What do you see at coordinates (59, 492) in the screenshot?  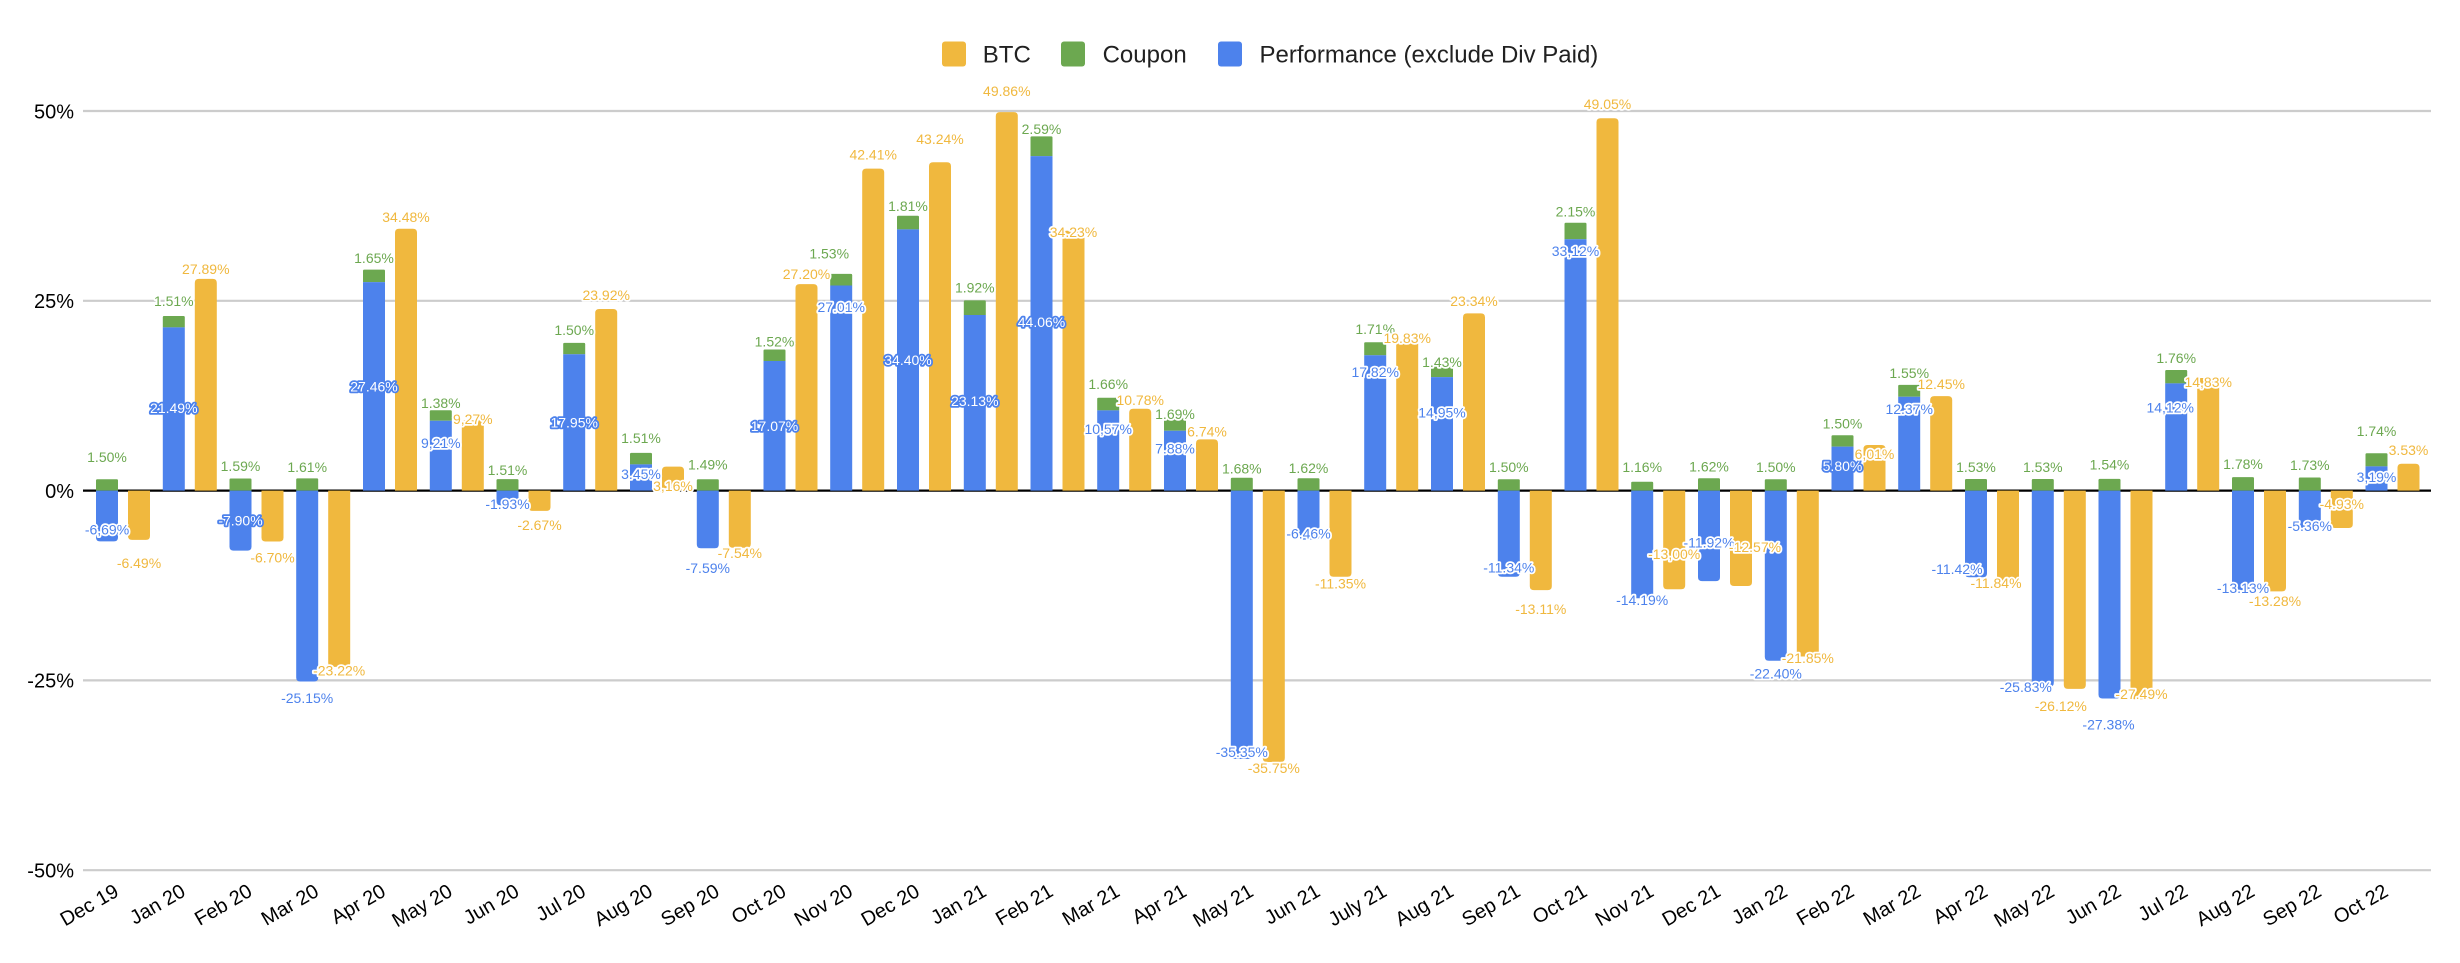 I see `svg-text: 0%` at bounding box center [59, 492].